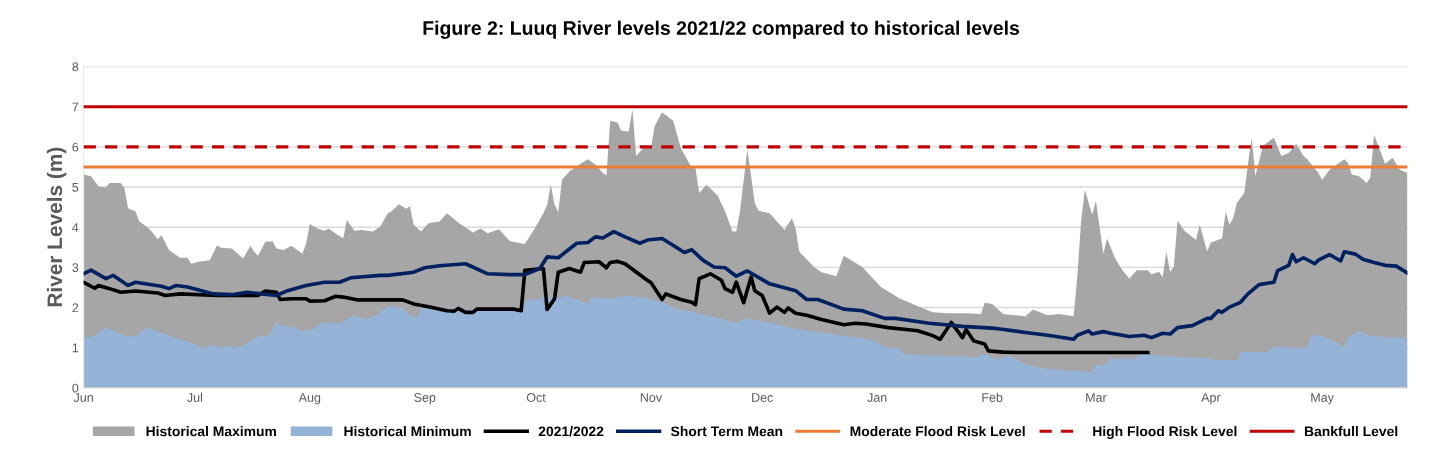  Describe the element at coordinates (211, 431) in the screenshot. I see `legend-label: Historical Maximum` at that location.